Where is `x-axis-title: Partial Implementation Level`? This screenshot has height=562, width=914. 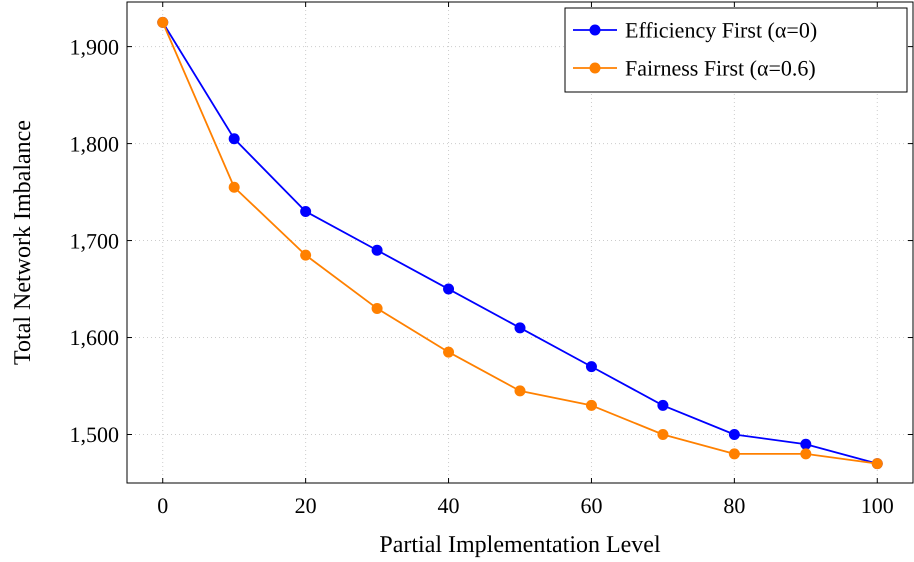 x-axis-title: Partial Implementation Level is located at coordinates (520, 545).